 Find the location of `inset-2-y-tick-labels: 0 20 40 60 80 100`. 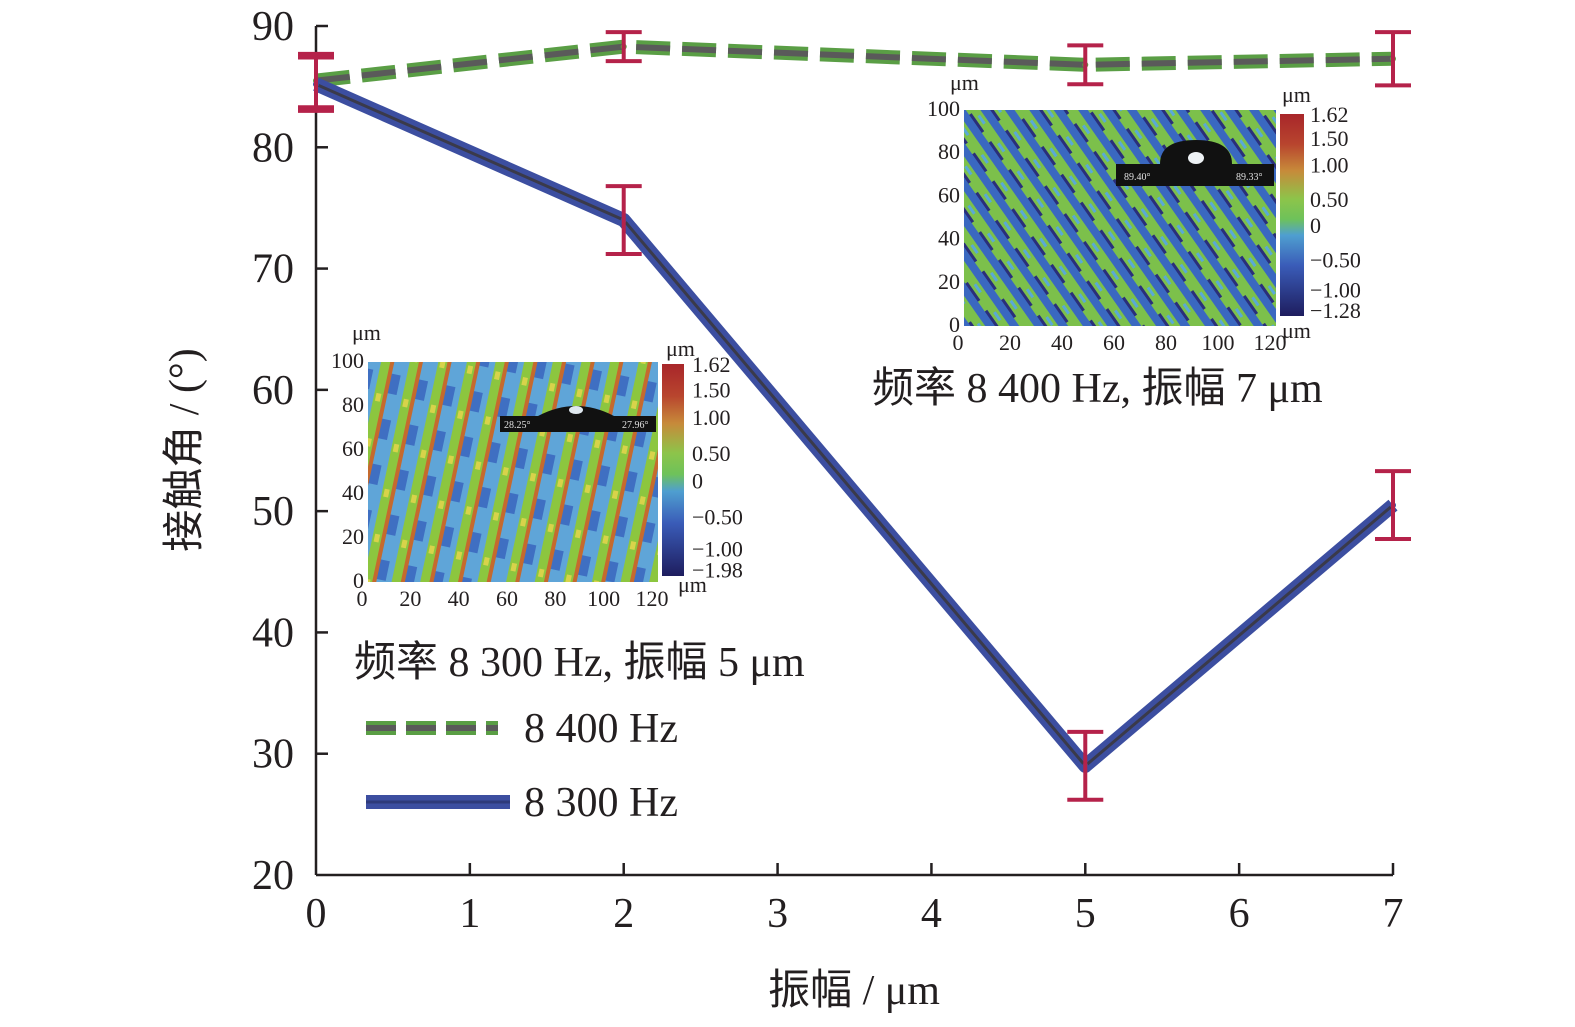

inset-2-y-tick-labels: 0 20 40 60 80 100 is located at coordinates (943, 216).